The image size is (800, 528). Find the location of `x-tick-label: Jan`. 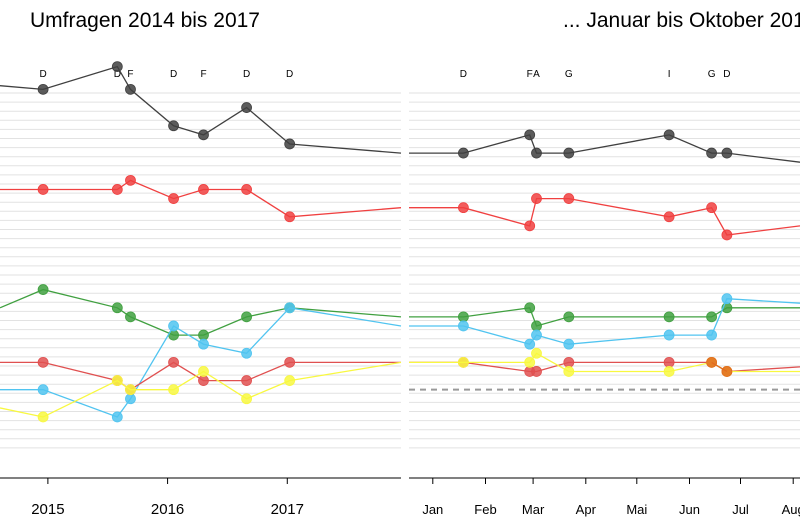

x-tick-label: Jan is located at coordinates (432, 509).